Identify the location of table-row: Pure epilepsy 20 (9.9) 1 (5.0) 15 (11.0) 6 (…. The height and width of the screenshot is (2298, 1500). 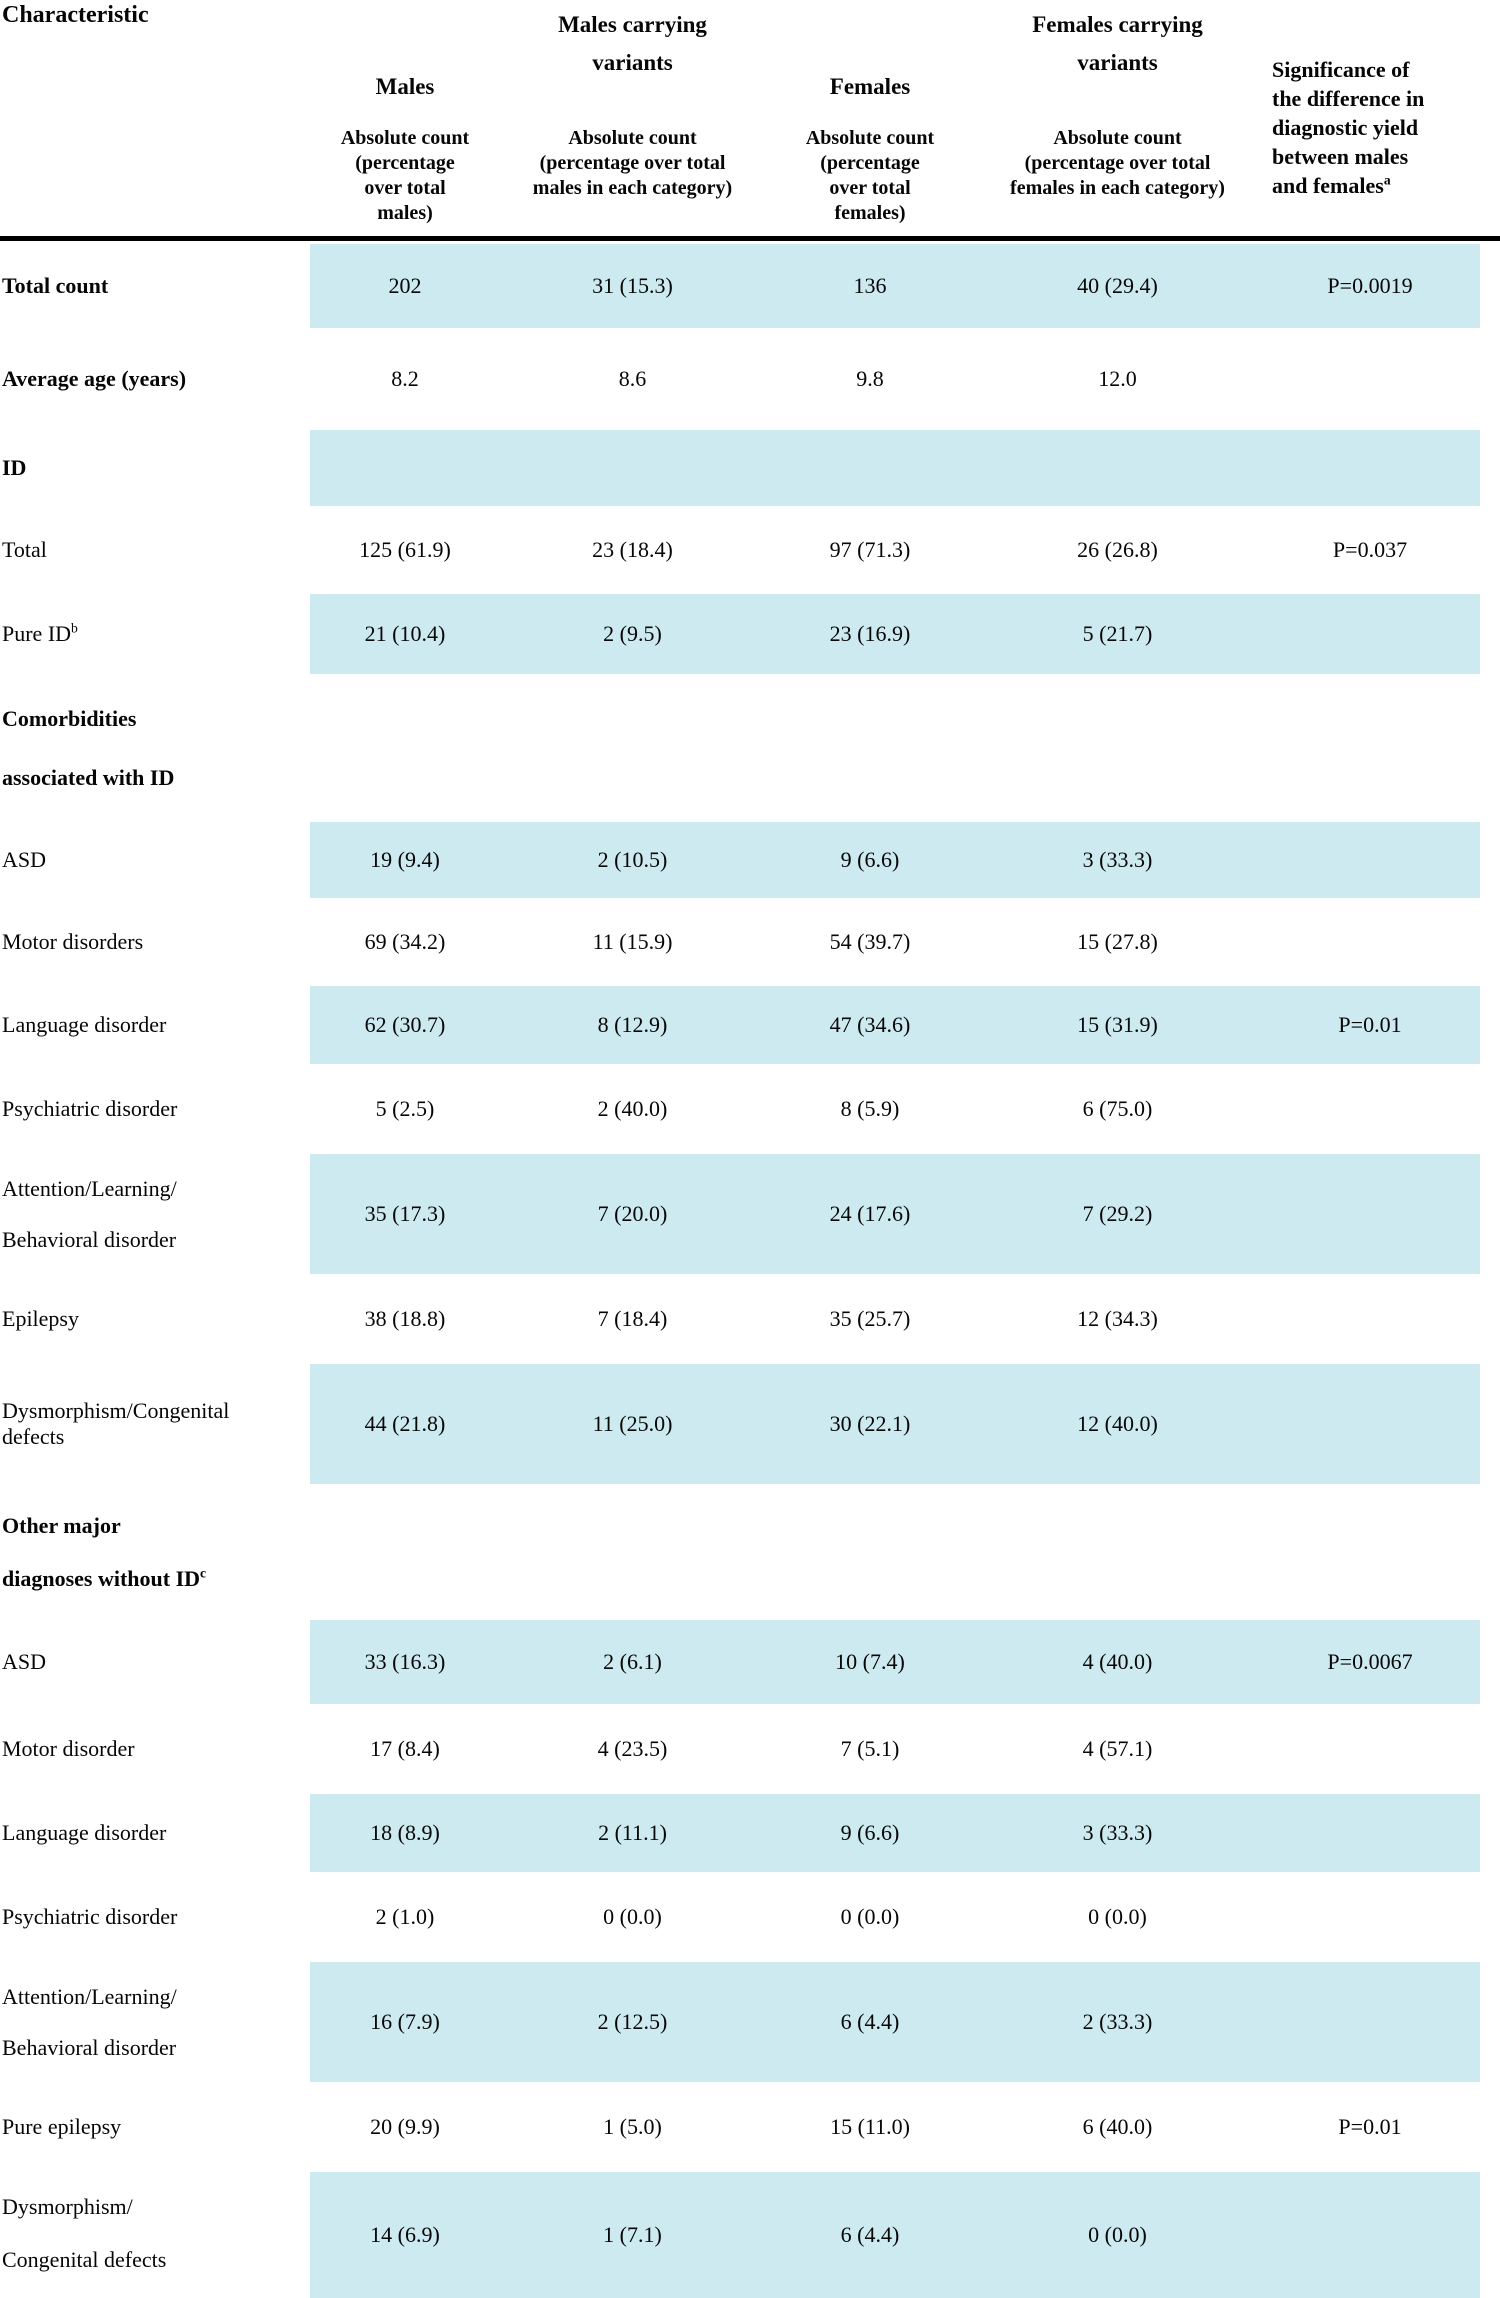
(750, 2127).